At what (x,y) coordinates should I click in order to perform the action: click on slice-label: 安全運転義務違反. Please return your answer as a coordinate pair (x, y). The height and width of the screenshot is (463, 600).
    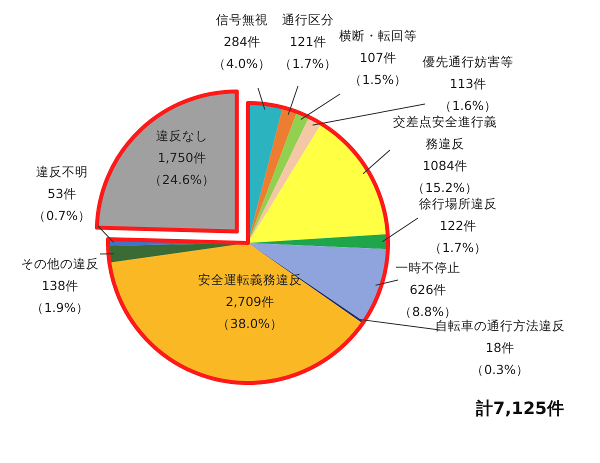
    Looking at the image, I should click on (250, 279).